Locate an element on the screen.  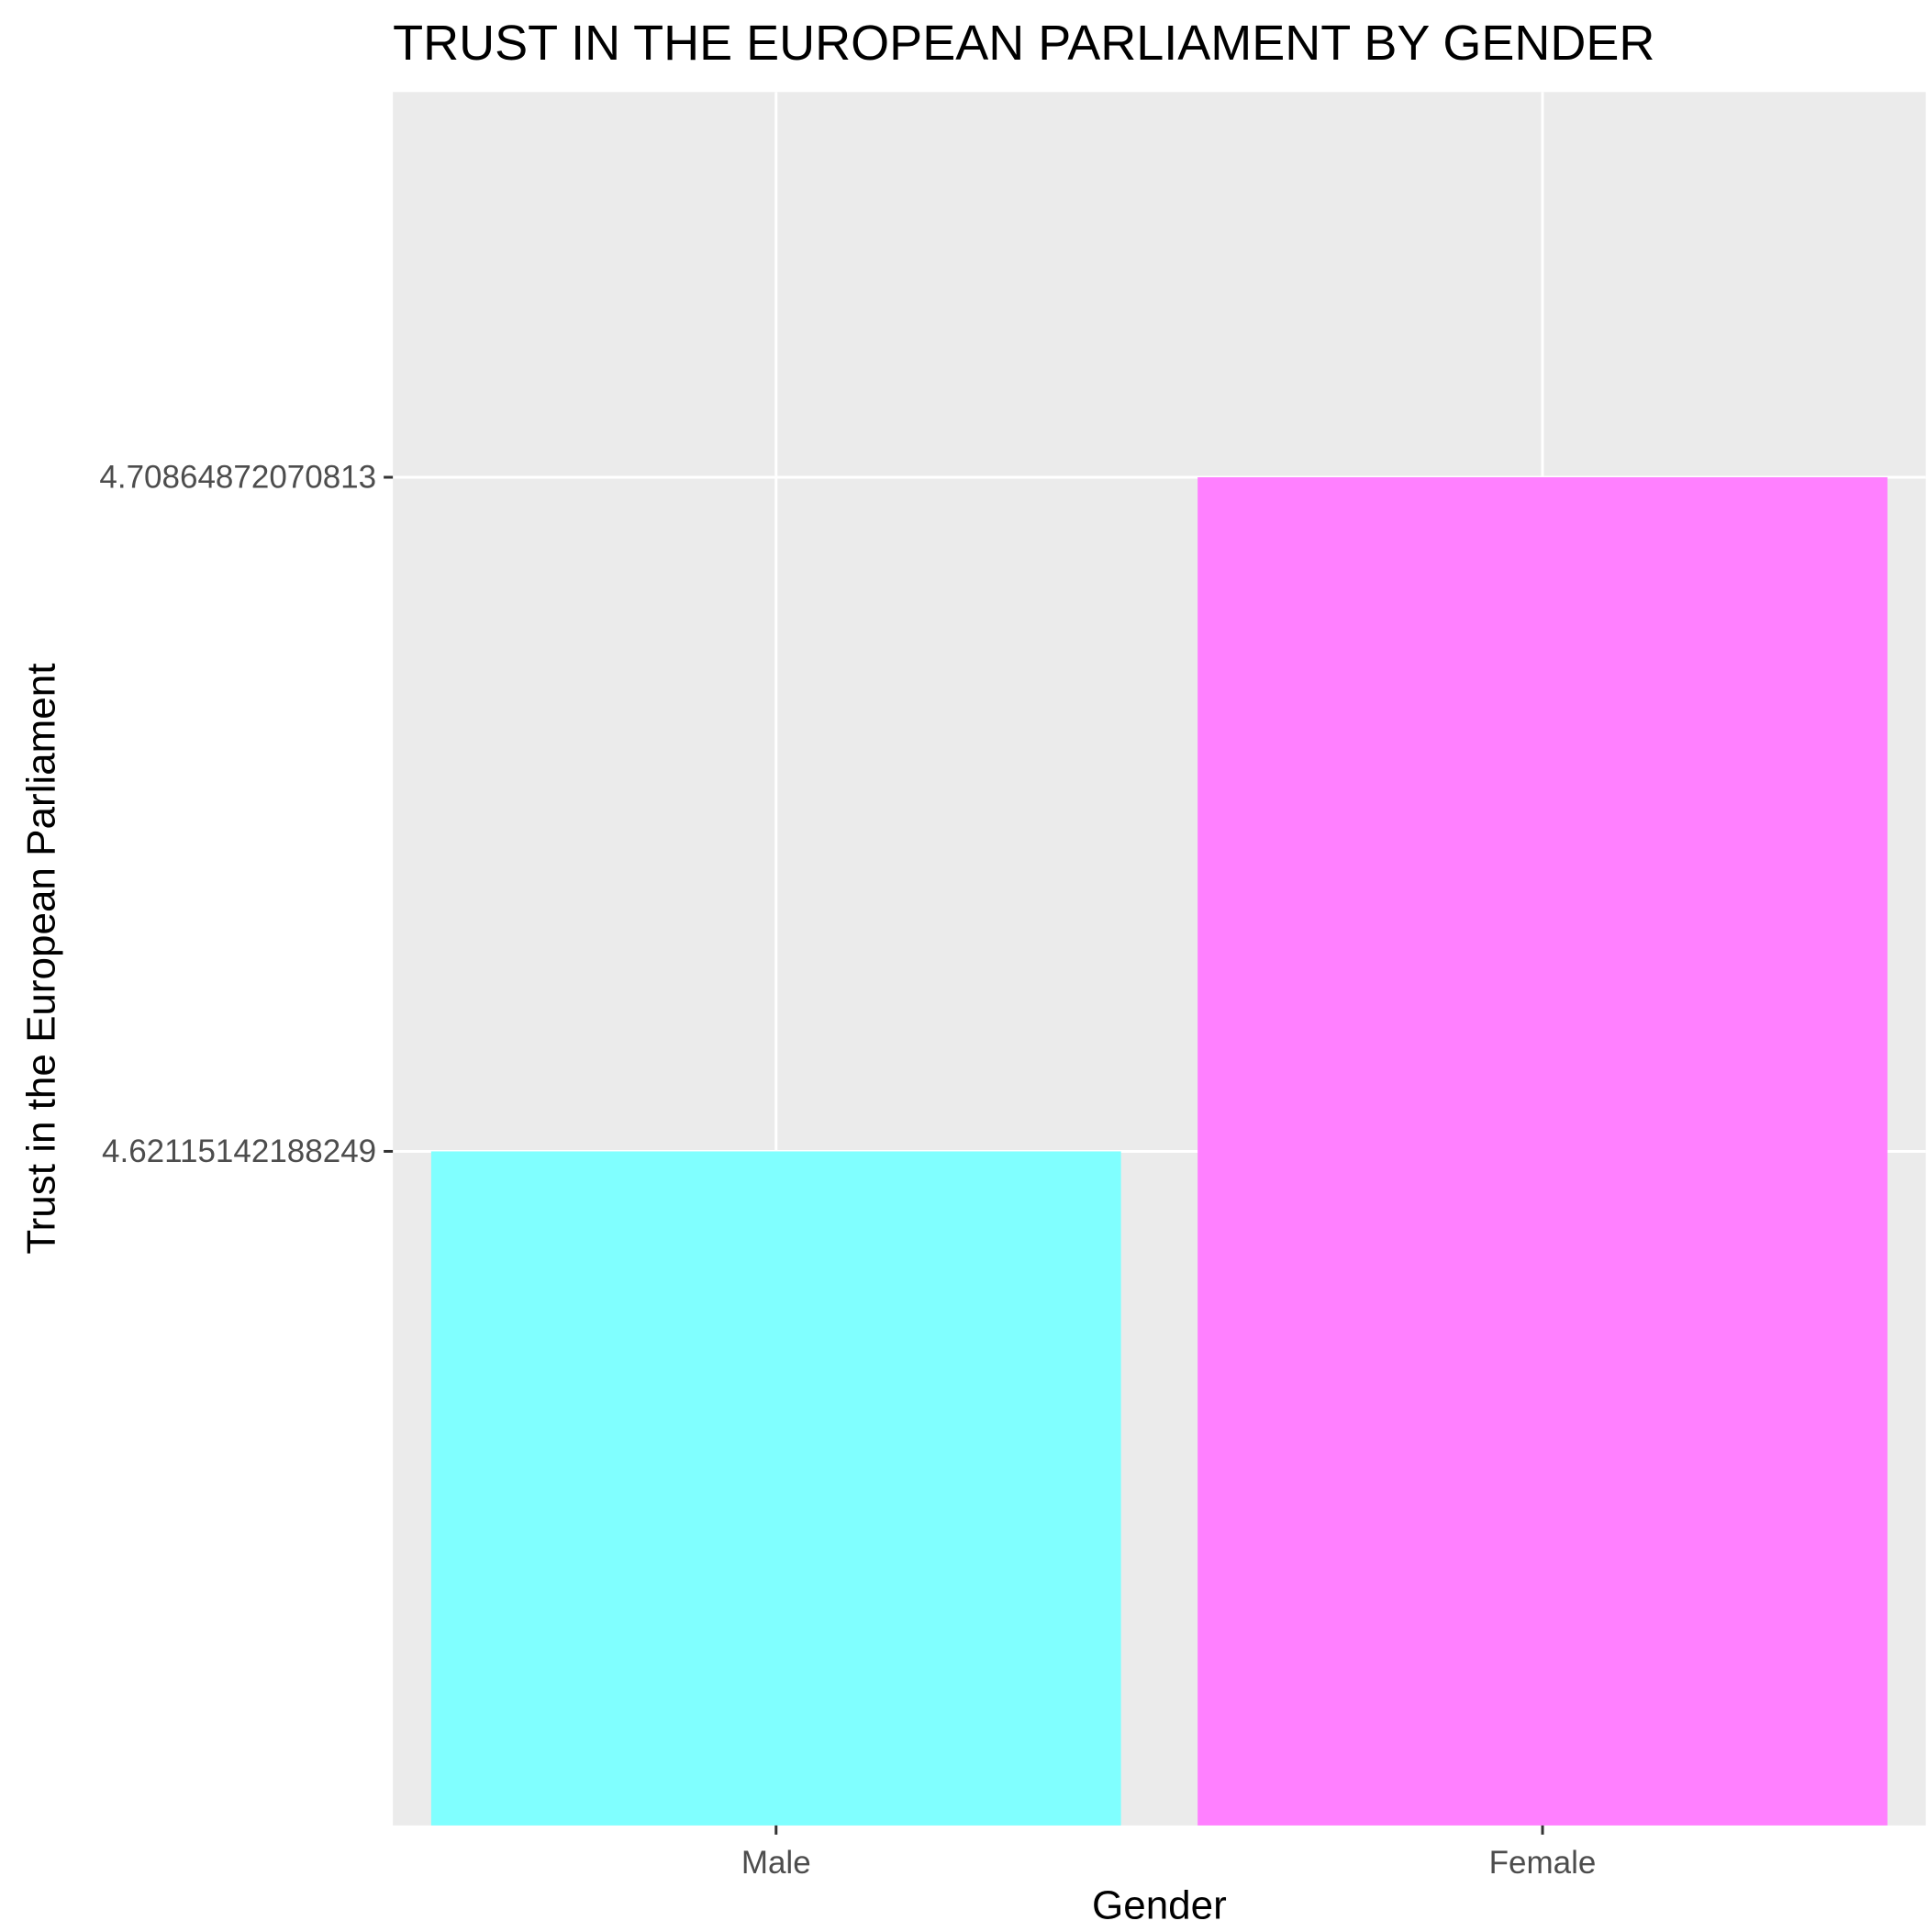
x-tick-label: Female is located at coordinates (1543, 1863).